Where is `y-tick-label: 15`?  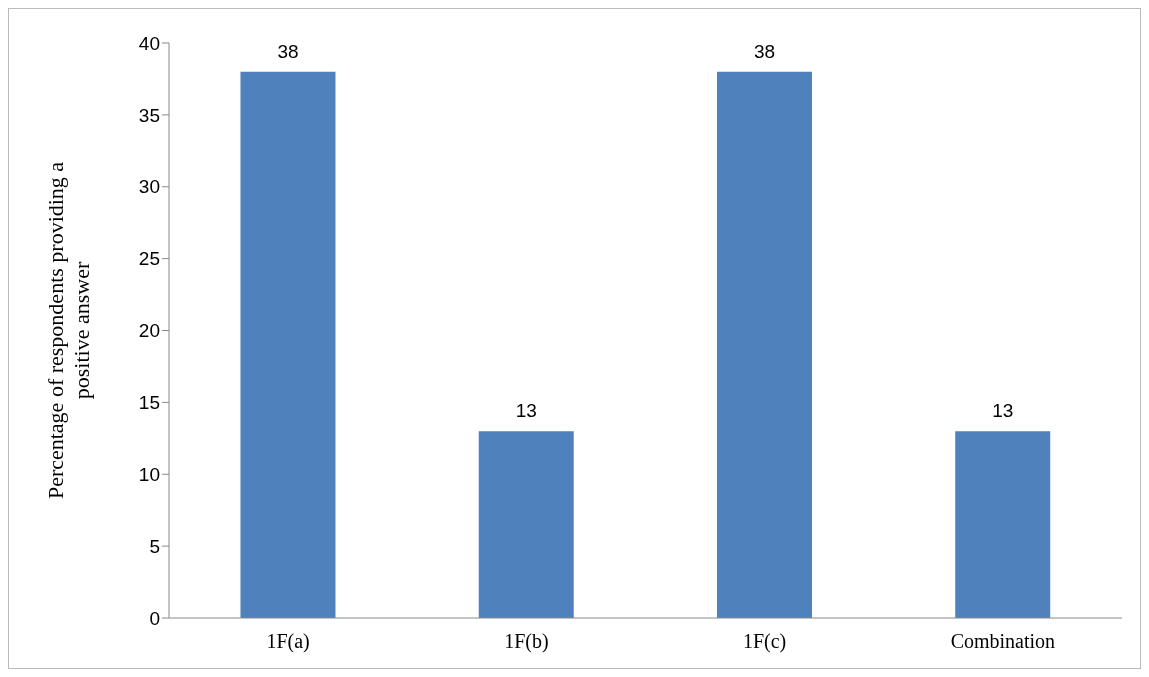 y-tick-label: 15 is located at coordinates (149, 403).